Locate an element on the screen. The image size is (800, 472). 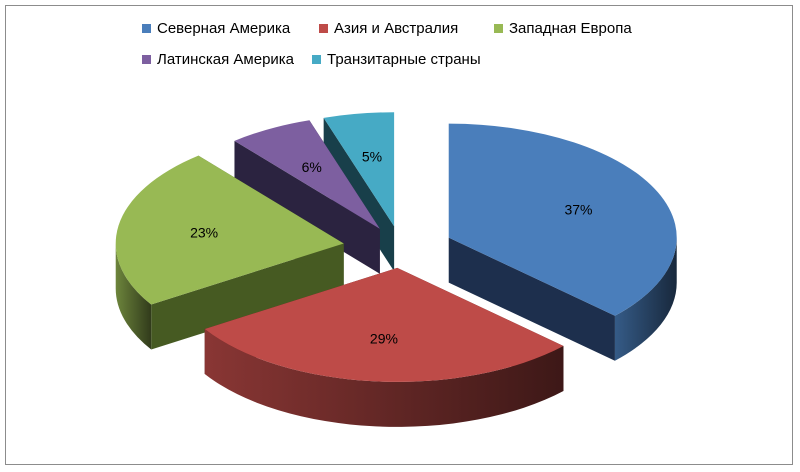
data-label: 5% is located at coordinates (372, 156).